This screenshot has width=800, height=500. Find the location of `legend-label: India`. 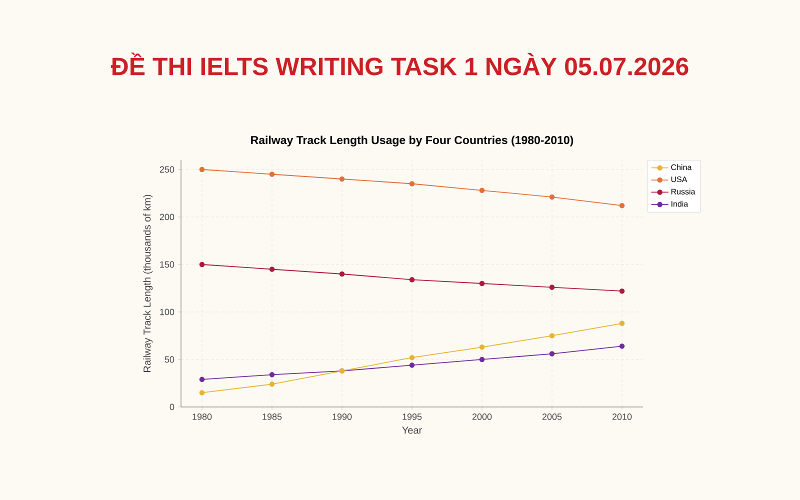

legend-label: India is located at coordinates (680, 203).